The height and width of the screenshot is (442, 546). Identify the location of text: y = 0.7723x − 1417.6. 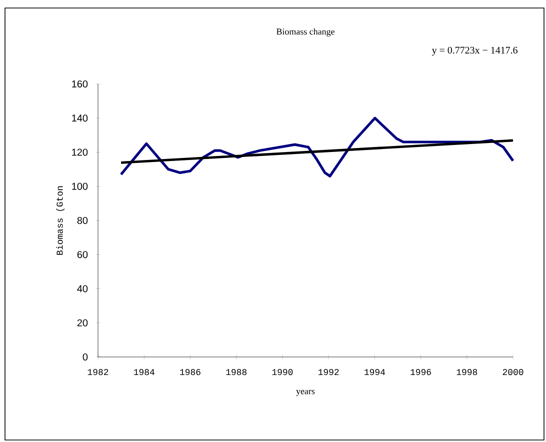
(475, 51).